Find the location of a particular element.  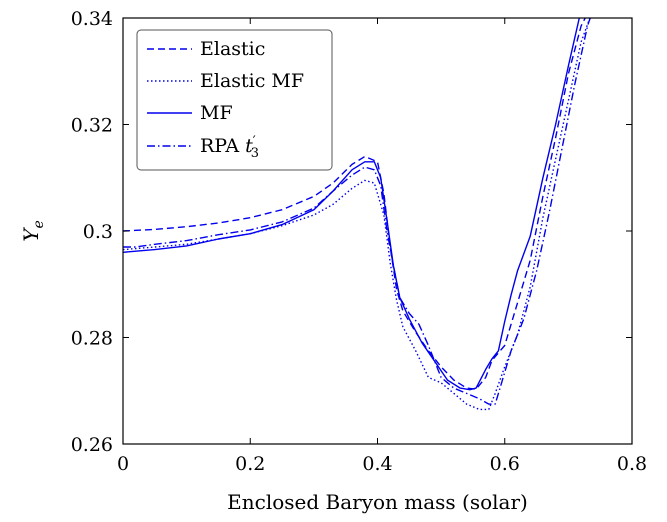

legend: Elastic Elastic MF MF RPA t′ 3 is located at coordinates (234, 100).